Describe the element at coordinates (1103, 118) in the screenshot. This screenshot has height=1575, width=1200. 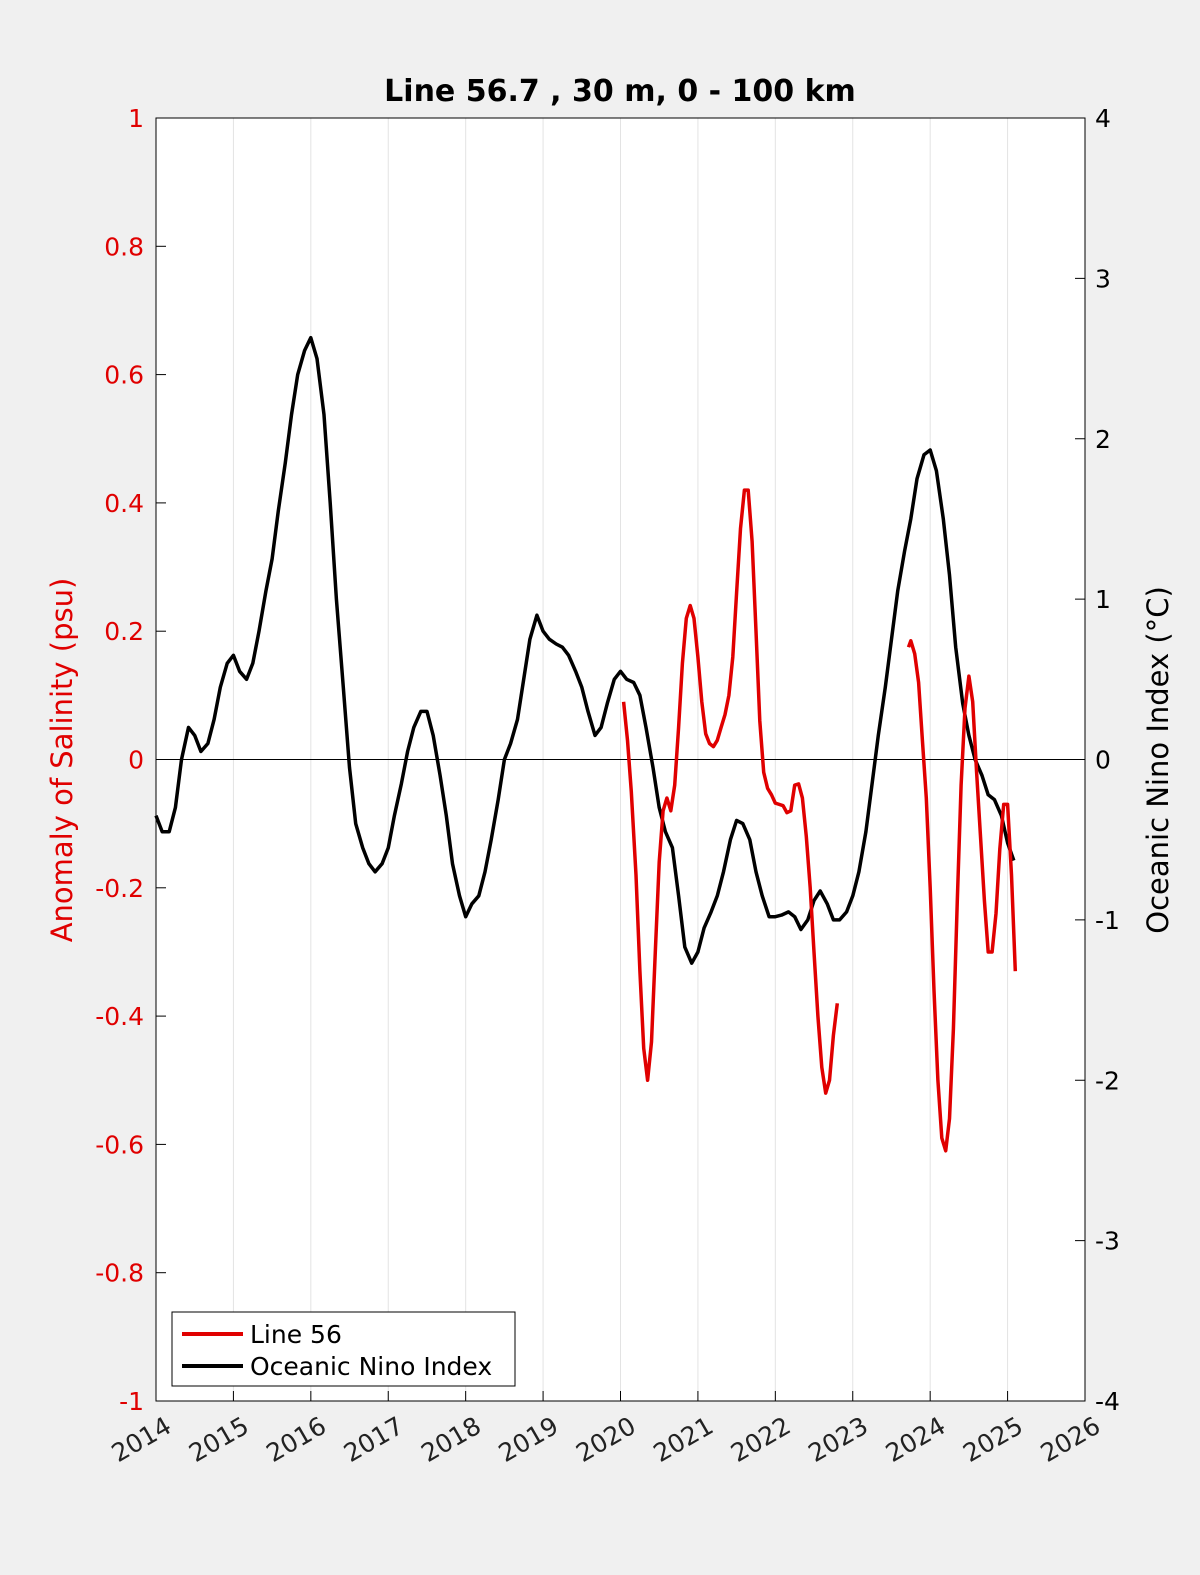
I see `right-tick-label: 4` at that location.